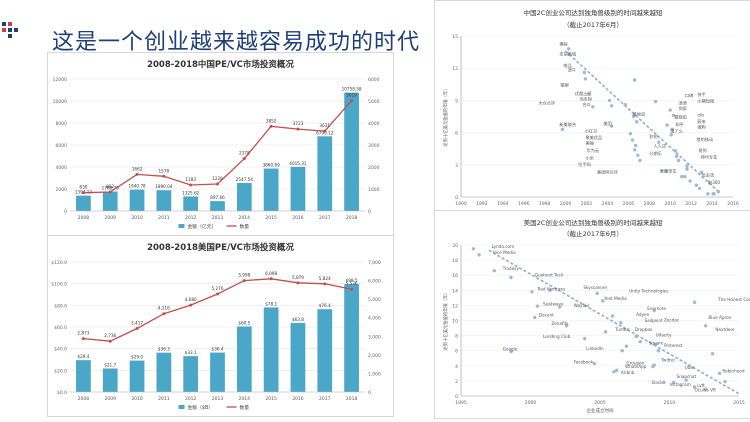 This screenshot has height=422, width=750. Describe the element at coordinates (218, 349) in the screenshot. I see `bar-value-label: $36.4` at that location.